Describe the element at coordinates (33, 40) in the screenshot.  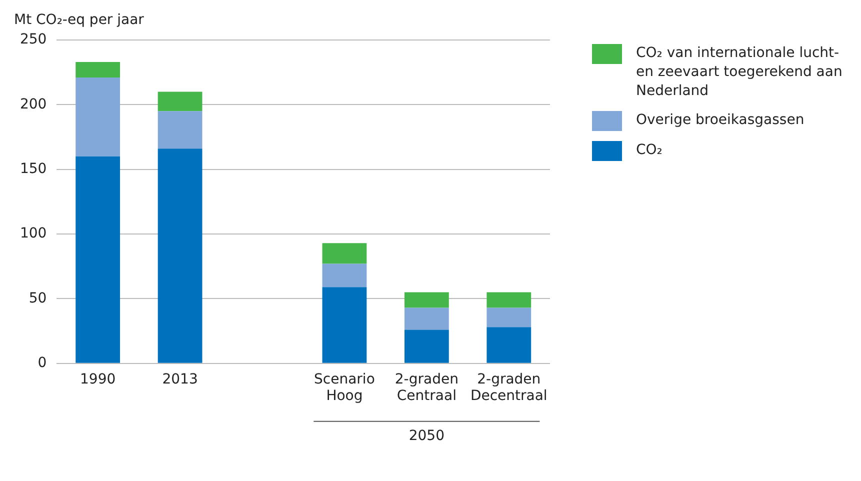
I see `y-tick-label: 250` at that location.